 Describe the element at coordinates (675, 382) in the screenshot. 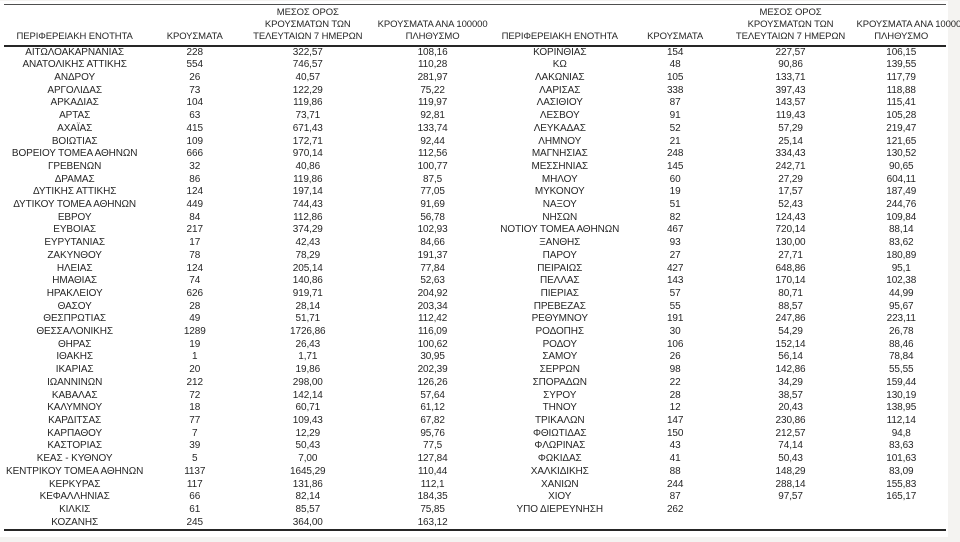

I see `cases-cell: 22` at that location.